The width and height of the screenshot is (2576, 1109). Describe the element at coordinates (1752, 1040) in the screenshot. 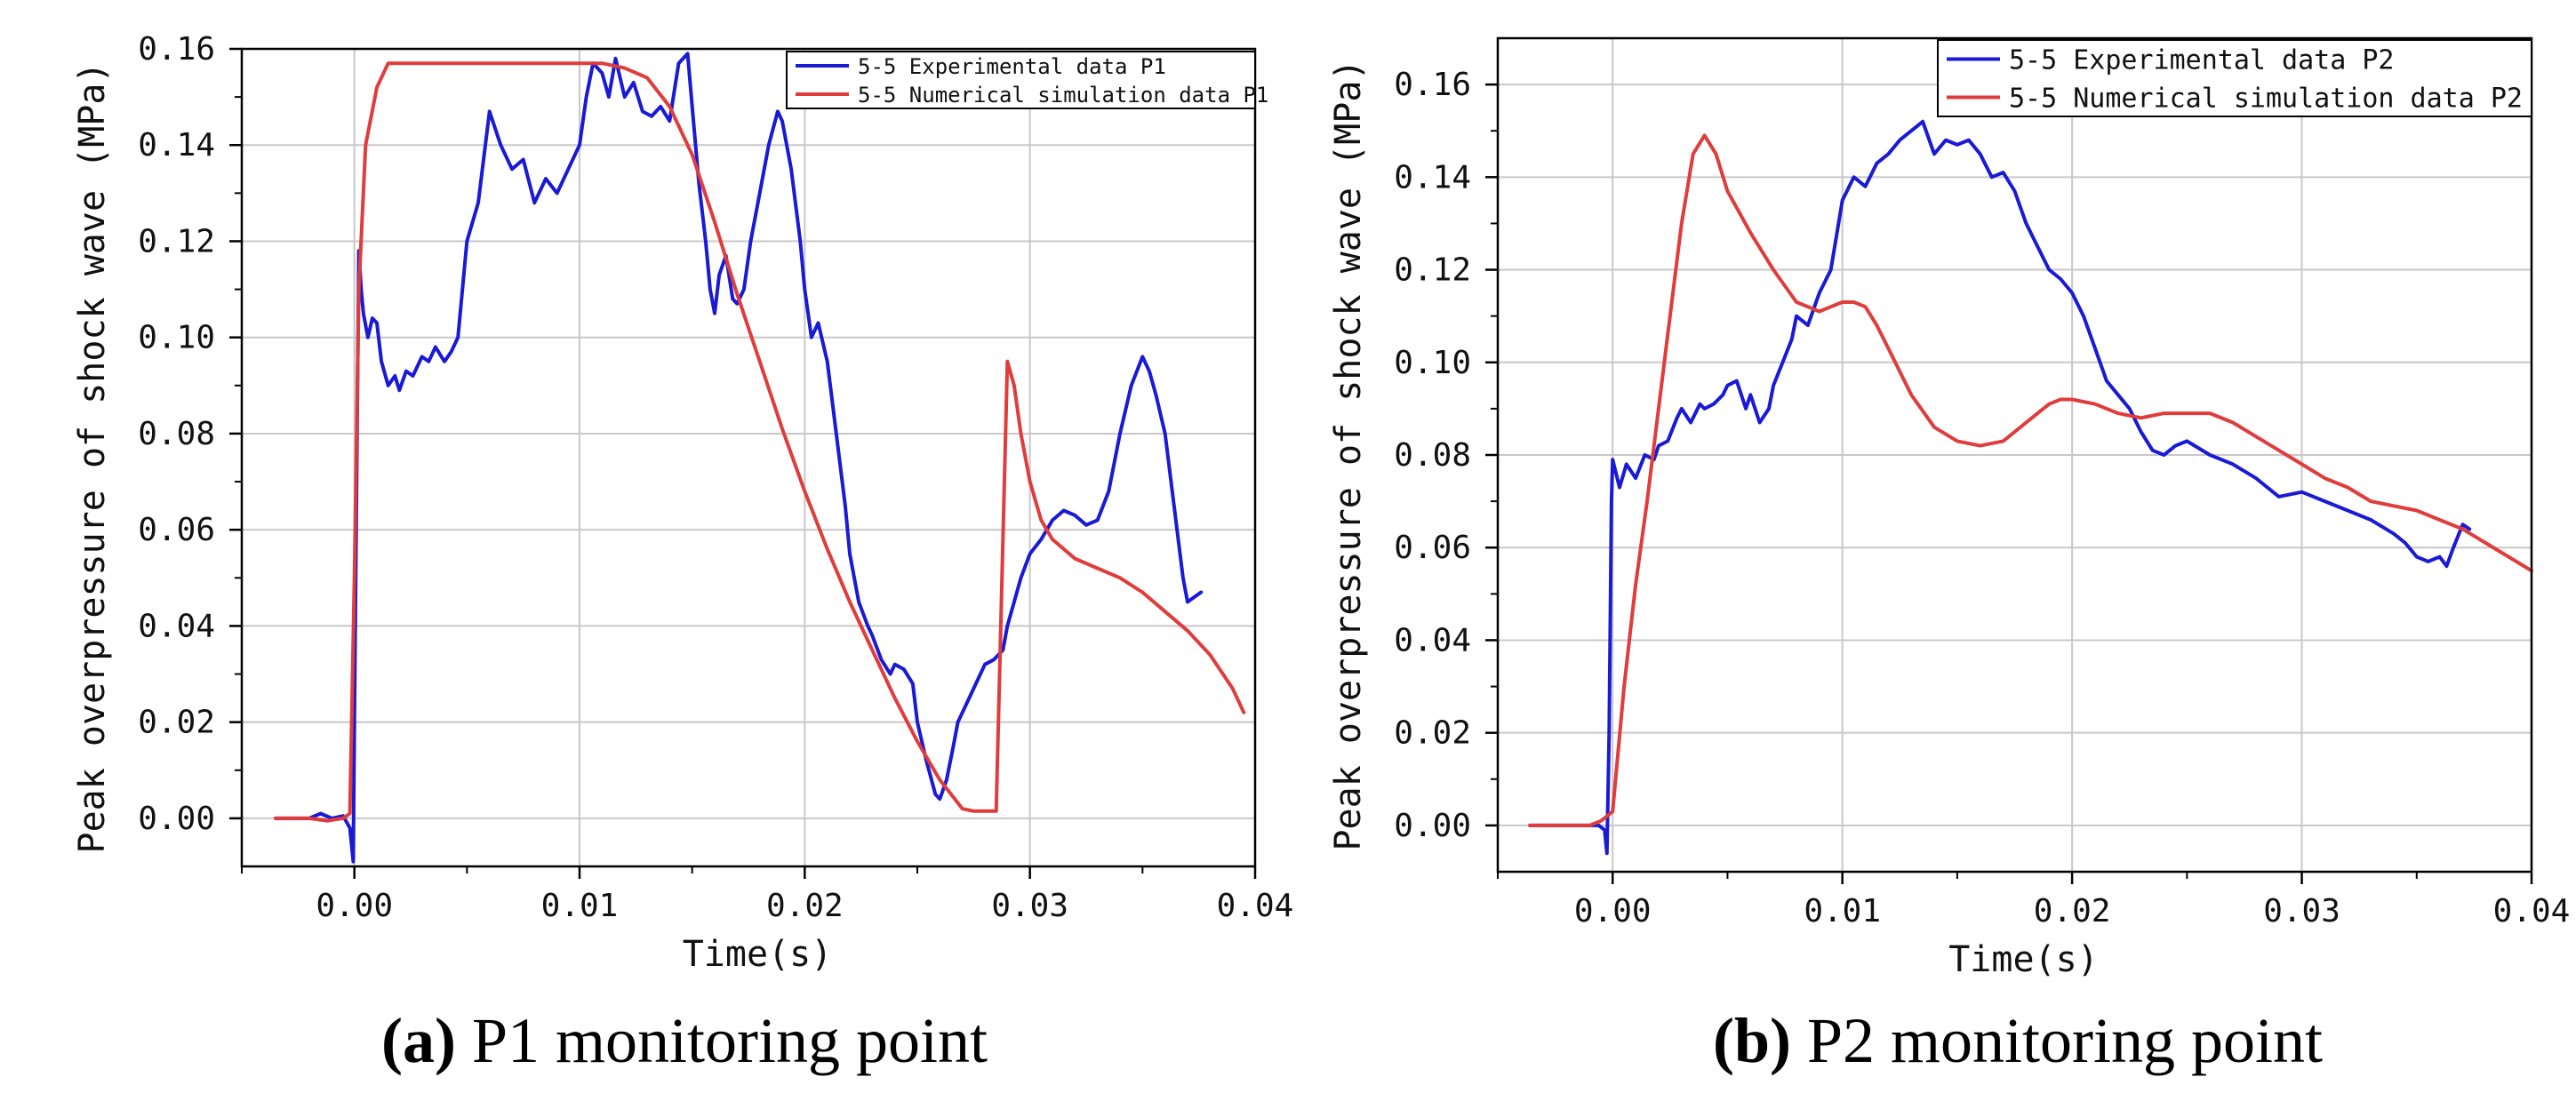

I see `caption-letter: b` at that location.